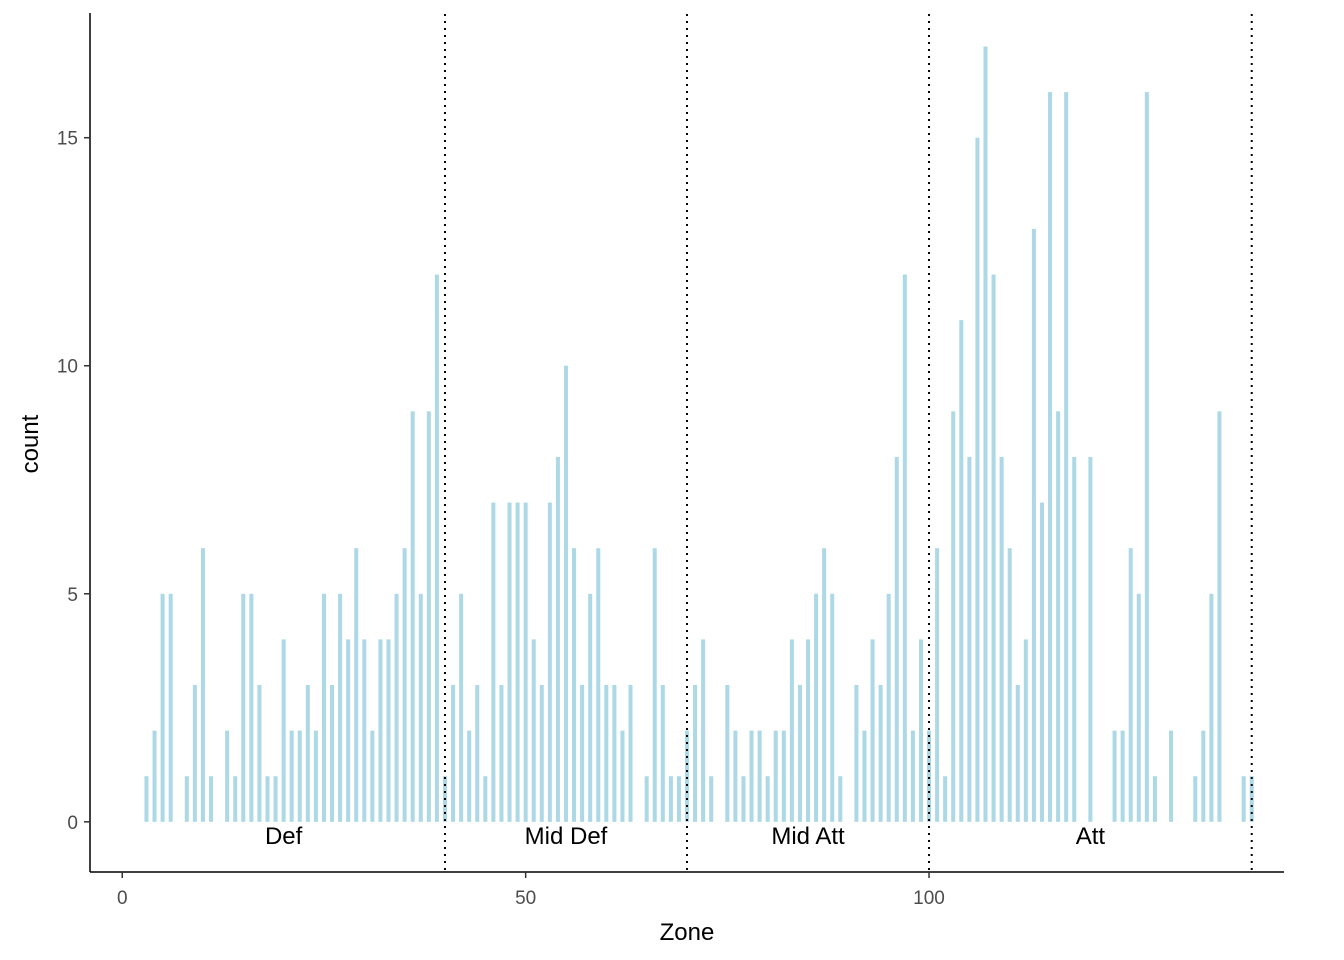 The height and width of the screenshot is (960, 1344). Describe the element at coordinates (72, 595) in the screenshot. I see `y-tick-label: 5` at that location.